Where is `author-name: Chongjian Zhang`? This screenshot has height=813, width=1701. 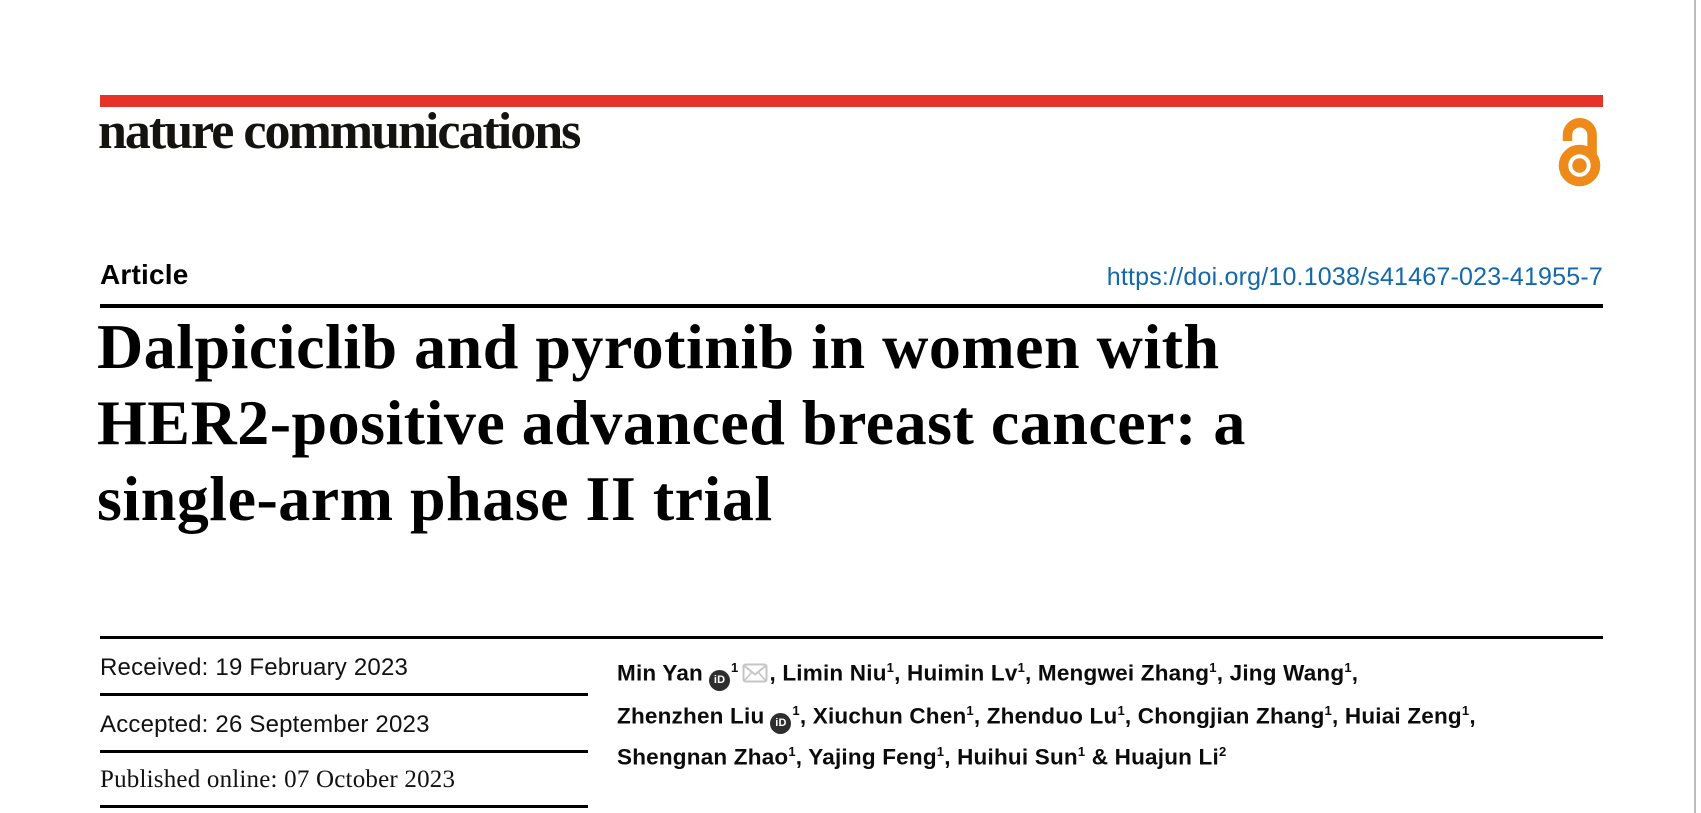
author-name: Chongjian Zhang is located at coordinates (1231, 716).